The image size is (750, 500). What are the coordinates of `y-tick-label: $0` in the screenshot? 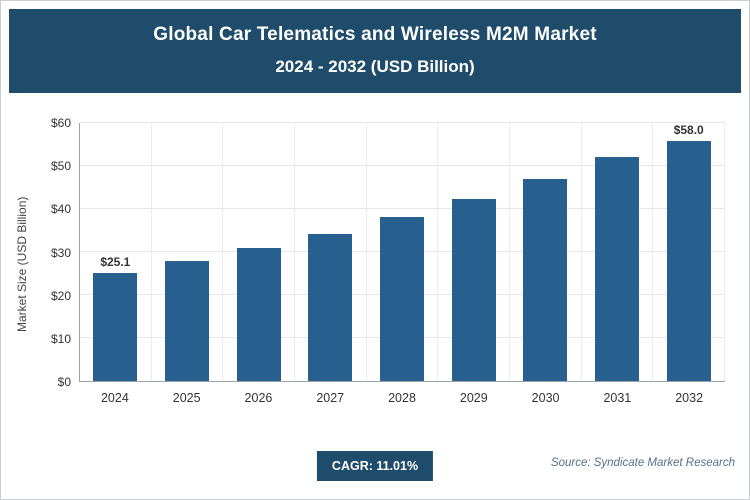 It's located at (64, 382).